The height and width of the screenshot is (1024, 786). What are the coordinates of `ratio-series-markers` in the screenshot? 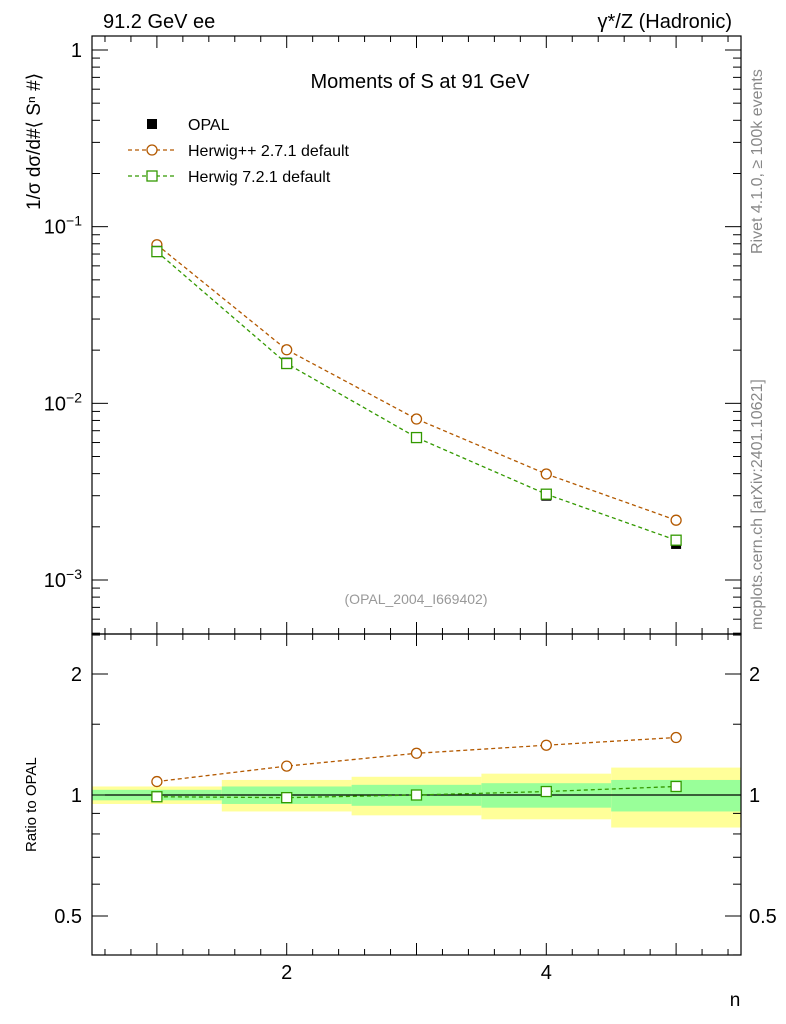 It's located at (416, 767).